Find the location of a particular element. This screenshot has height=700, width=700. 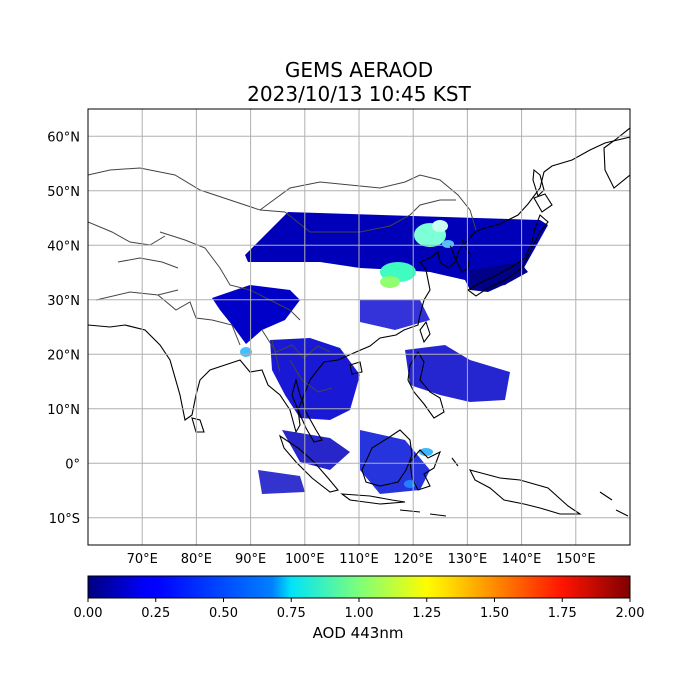

border-russia-south is located at coordinates (282, 199).